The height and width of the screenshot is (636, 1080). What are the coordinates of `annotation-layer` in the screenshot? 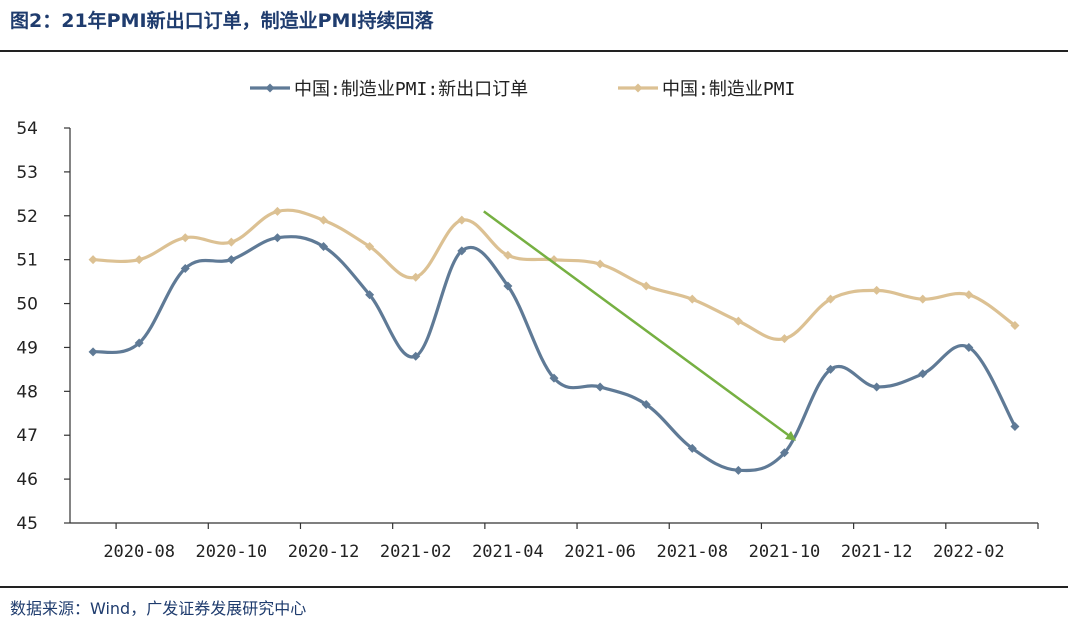 It's located at (640, 325).